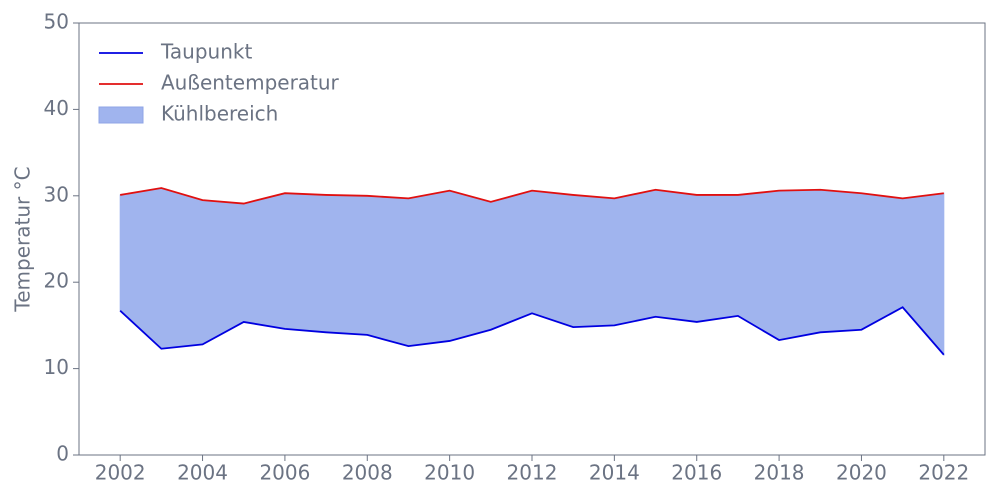  I want to click on legend-label: Taupunkt, so click(206, 52).